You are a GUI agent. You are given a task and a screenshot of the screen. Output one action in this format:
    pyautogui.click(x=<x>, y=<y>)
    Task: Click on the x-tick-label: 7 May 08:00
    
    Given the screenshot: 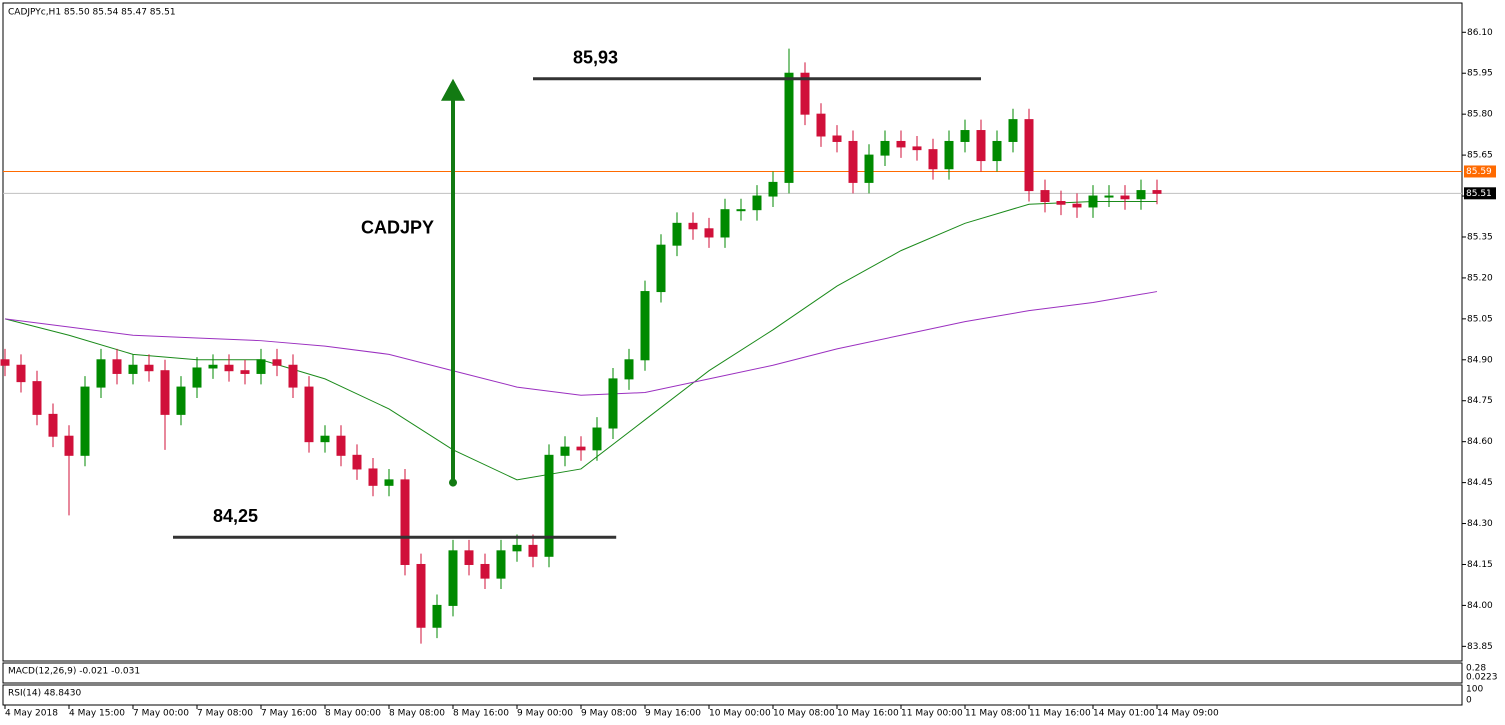 What is the action you would take?
    pyautogui.click(x=225, y=714)
    